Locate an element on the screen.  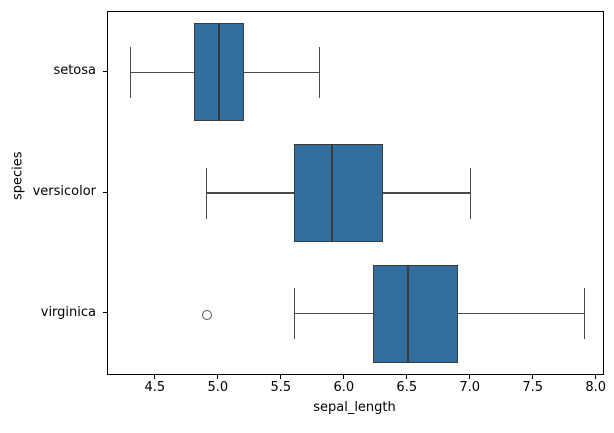
ytick-label: virginica is located at coordinates (68, 312).